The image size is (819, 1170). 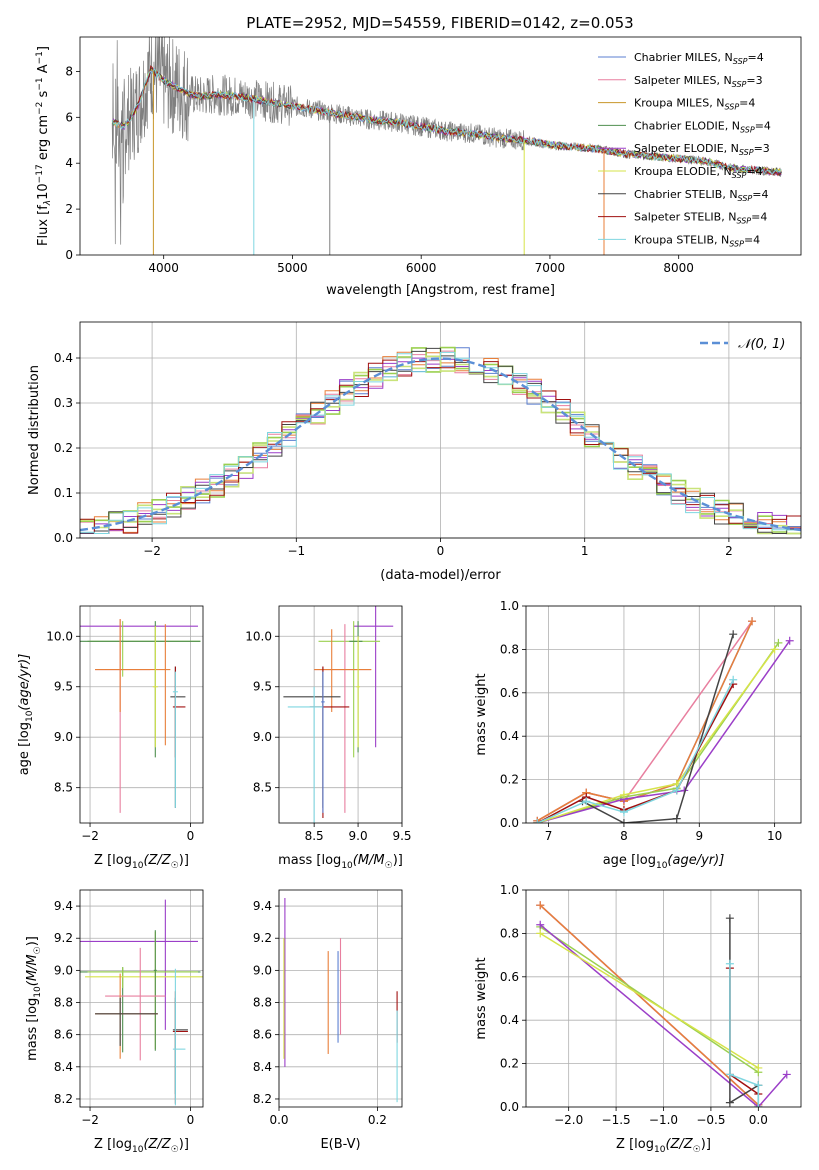 What do you see at coordinates (262, 687) in the screenshot?
I see `y-tick-label: 9.5` at bounding box center [262, 687].